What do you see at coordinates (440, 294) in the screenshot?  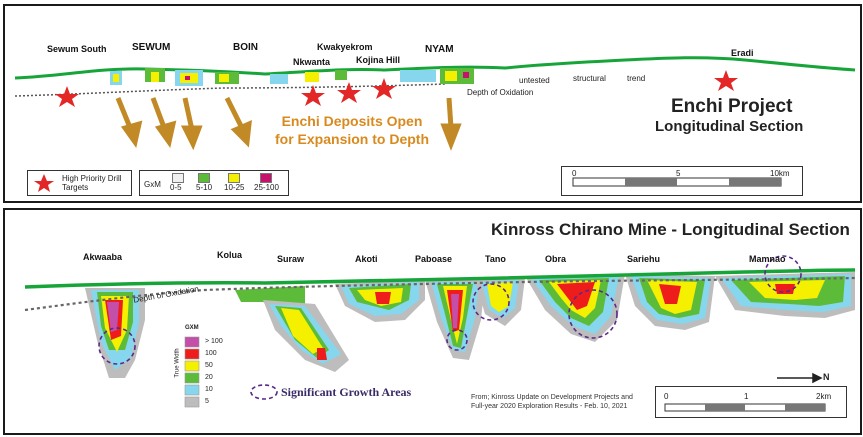 I see `chirano-oxidation-line` at bounding box center [440, 294].